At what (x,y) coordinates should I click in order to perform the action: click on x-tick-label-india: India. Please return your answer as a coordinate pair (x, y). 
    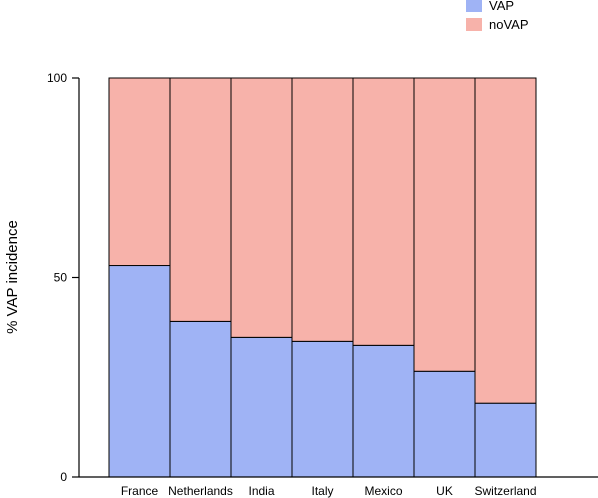
    Looking at the image, I should click on (261, 491).